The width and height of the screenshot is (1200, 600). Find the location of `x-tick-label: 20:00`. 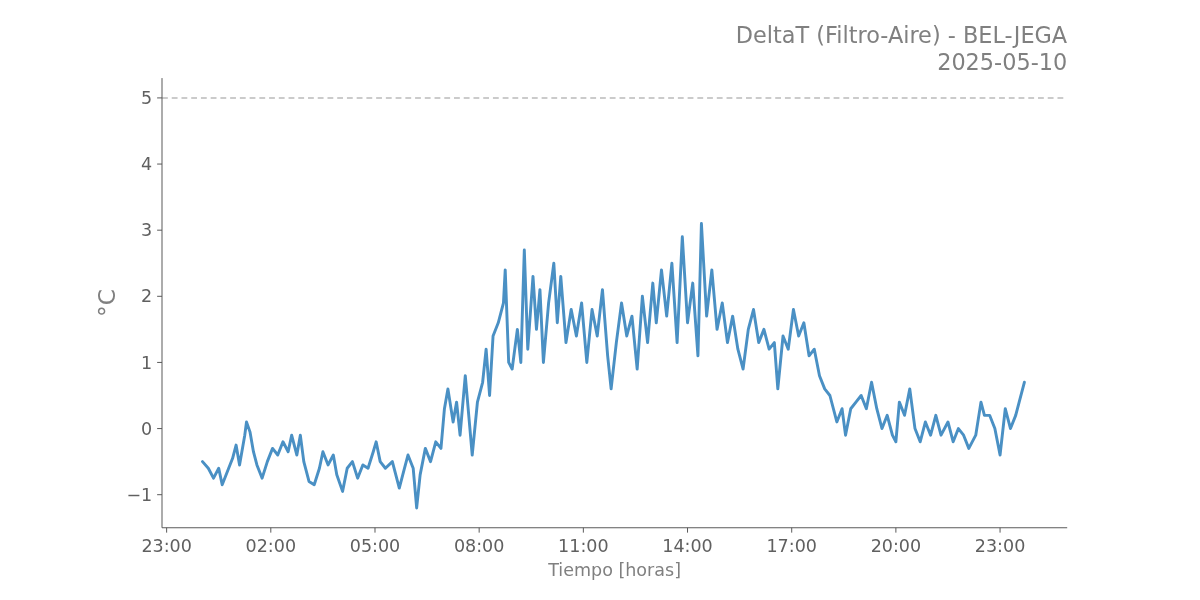

x-tick-label: 20:00 is located at coordinates (896, 546).